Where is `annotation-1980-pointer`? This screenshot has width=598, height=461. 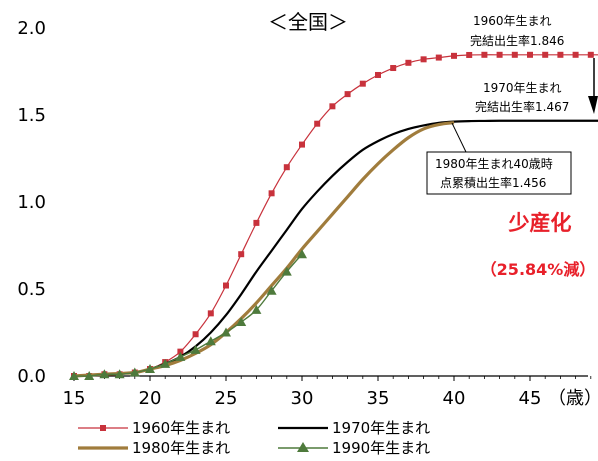
annotation-1980-pointer is located at coordinates (459, 137).